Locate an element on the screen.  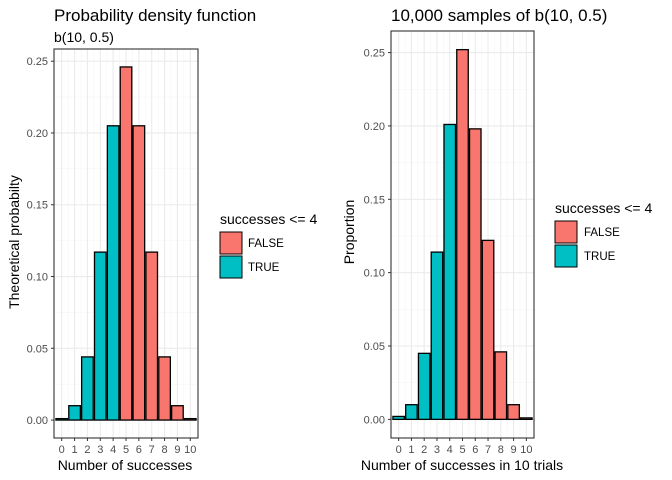
right-legend-true-swatch is located at coordinates (566, 256).